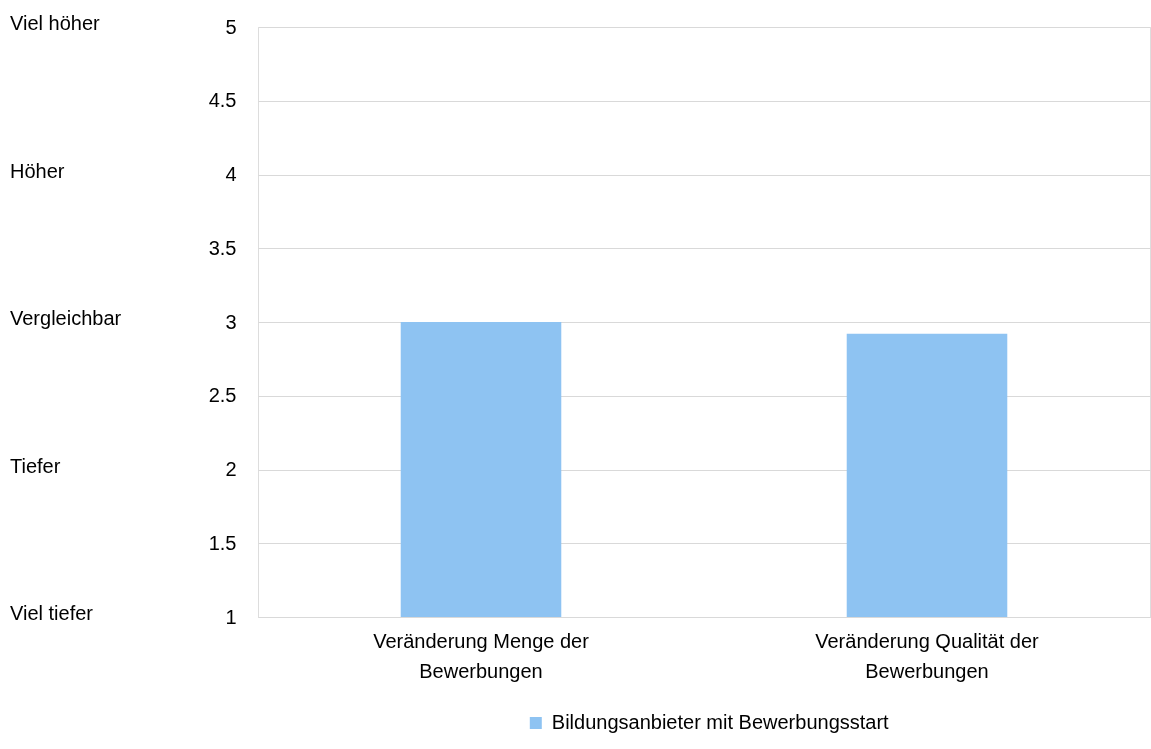 The width and height of the screenshot is (1151, 749). What do you see at coordinates (927, 655) in the screenshot?
I see `x-tick-label: Veränderung Qualität der Bewerbungen` at bounding box center [927, 655].